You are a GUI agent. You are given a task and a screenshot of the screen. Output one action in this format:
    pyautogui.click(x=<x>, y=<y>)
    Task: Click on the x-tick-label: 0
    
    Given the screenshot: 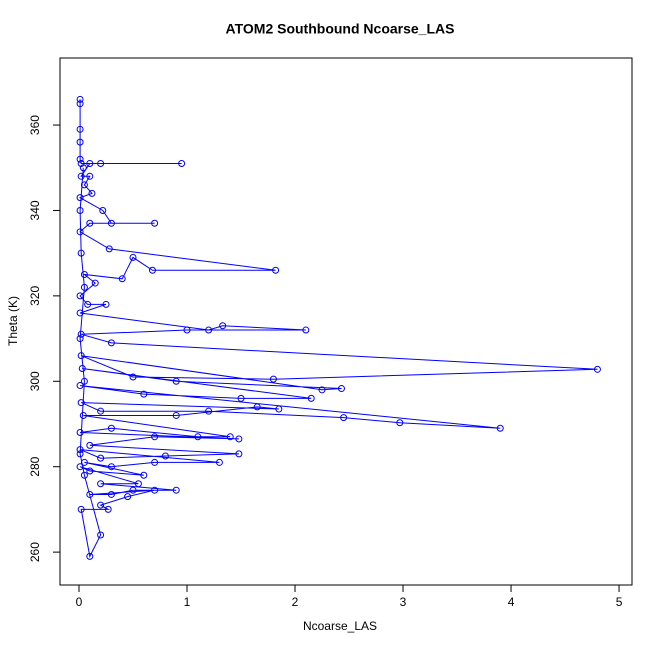 What is the action you would take?
    pyautogui.click(x=79, y=602)
    